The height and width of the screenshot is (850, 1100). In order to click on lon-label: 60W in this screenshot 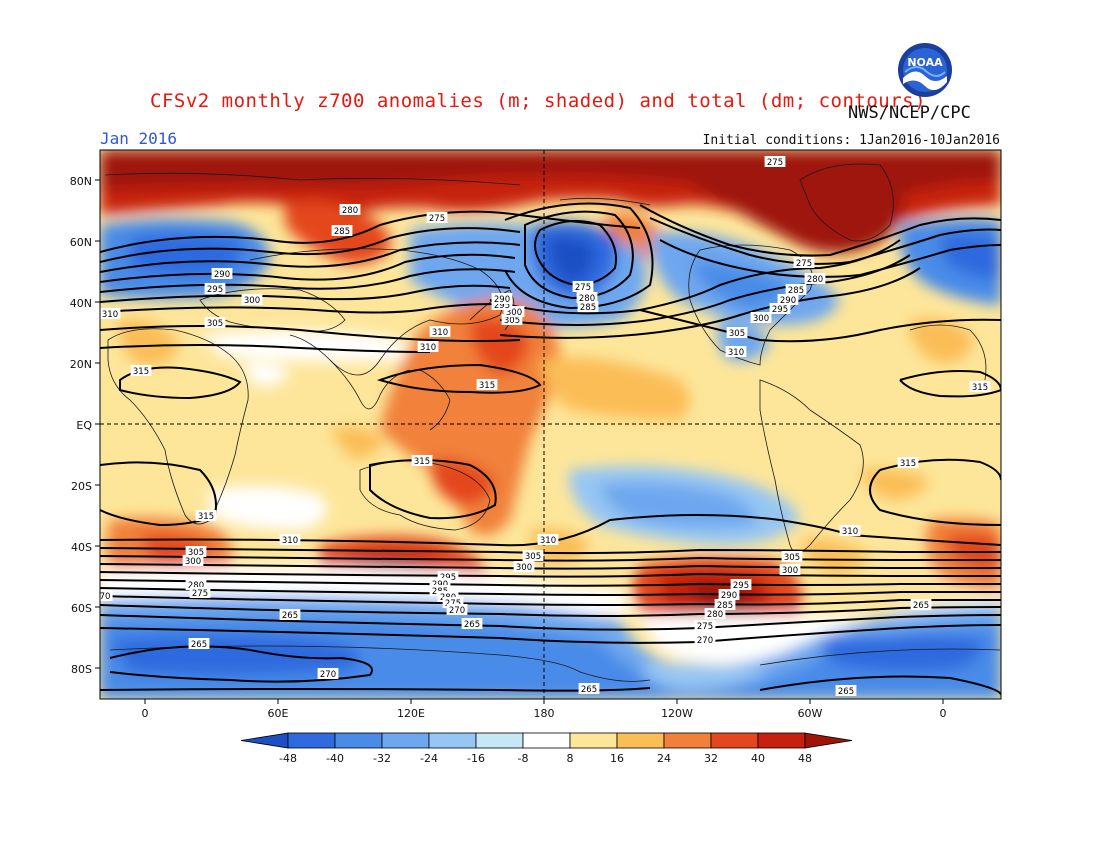, I will do `click(810, 713)`.